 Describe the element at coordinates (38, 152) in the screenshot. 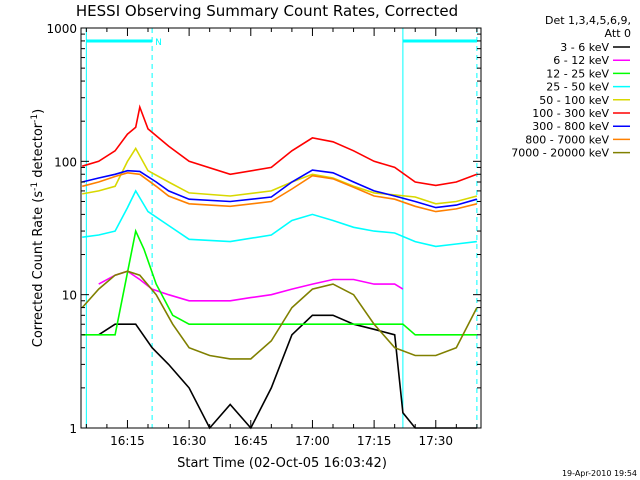

I see `y-axis-label-mid: detector` at that location.